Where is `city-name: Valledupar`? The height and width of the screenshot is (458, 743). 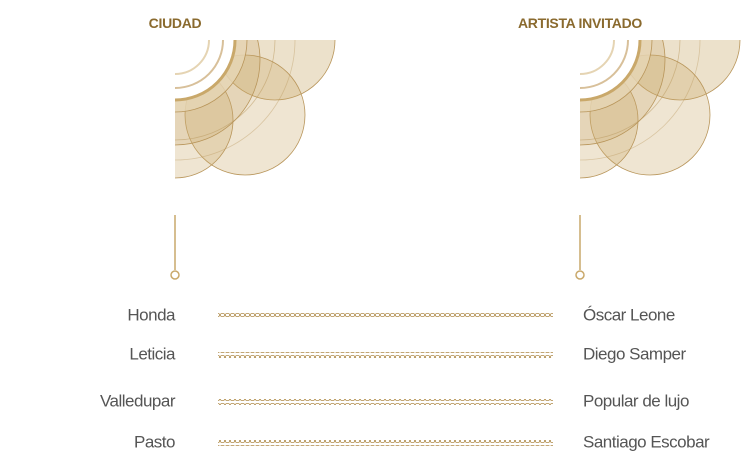
city-name: Valledupar is located at coordinates (138, 400).